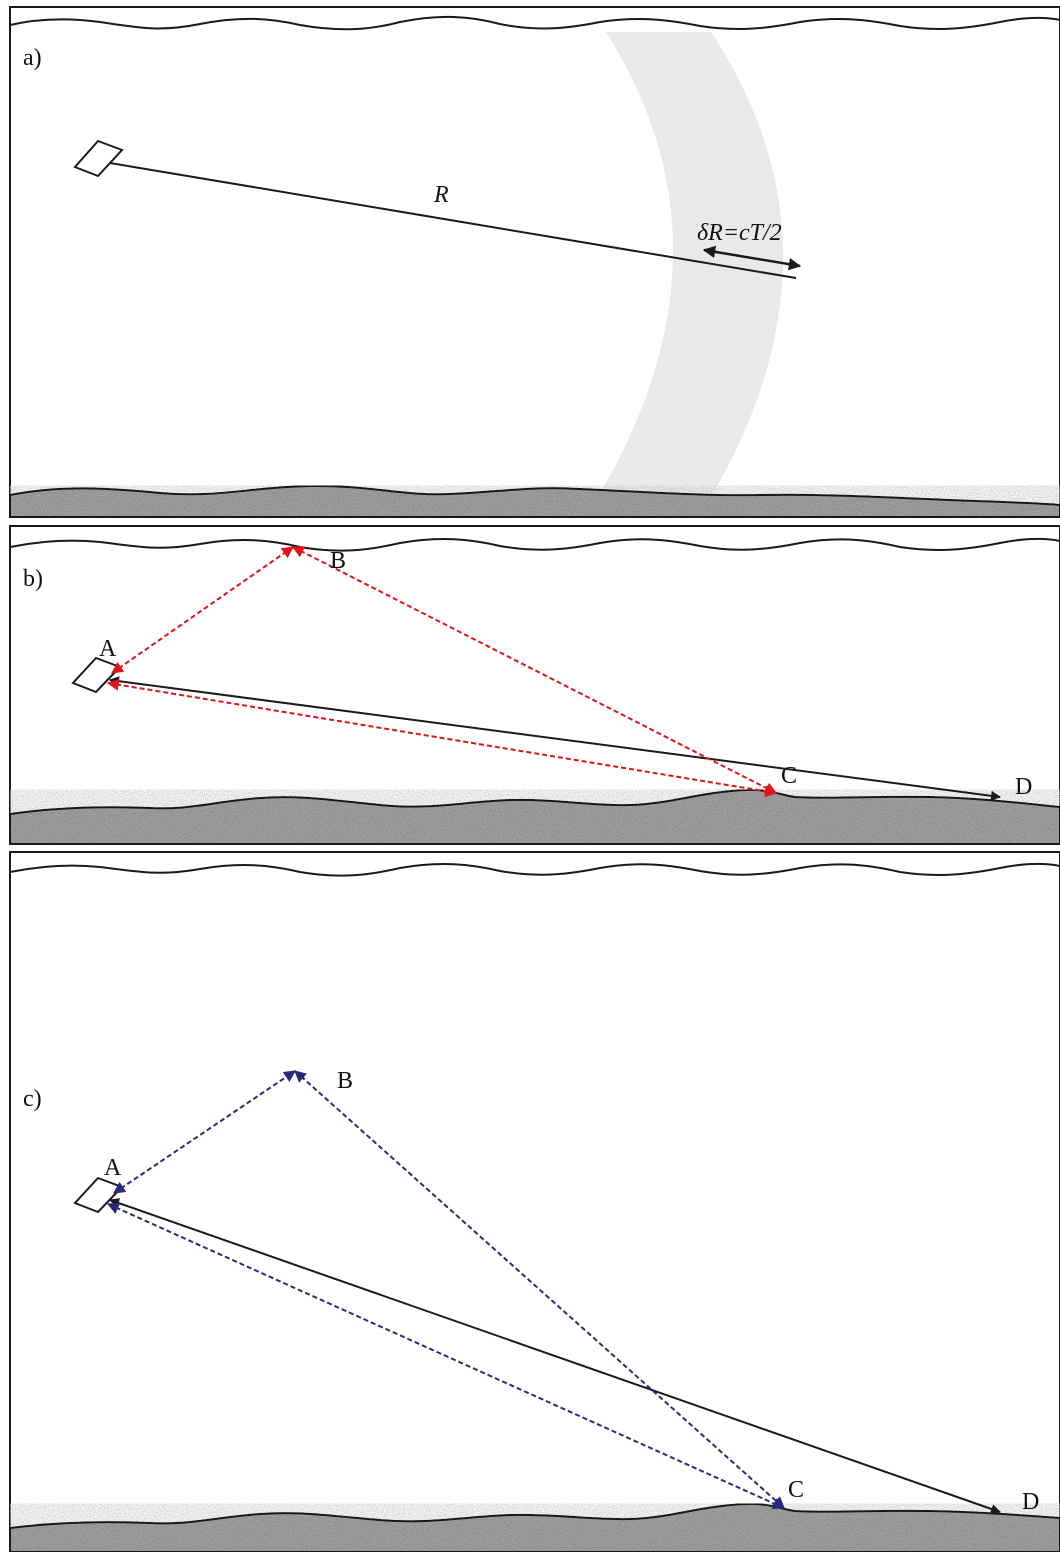 The image size is (1060, 1552). What do you see at coordinates (752, 258) in the screenshot?
I see `resolution-arrow` at bounding box center [752, 258].